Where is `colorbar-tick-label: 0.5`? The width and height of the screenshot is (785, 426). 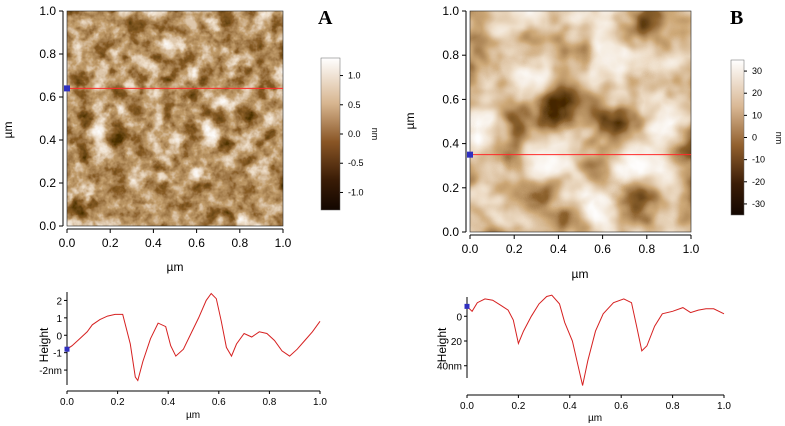
colorbar-tick-label: 0.5 is located at coordinates (354, 105).